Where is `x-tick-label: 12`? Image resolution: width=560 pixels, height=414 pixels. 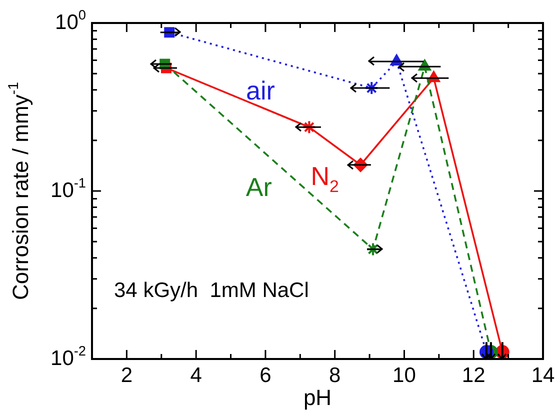 x-tick-label: 12 is located at coordinates (474, 375).